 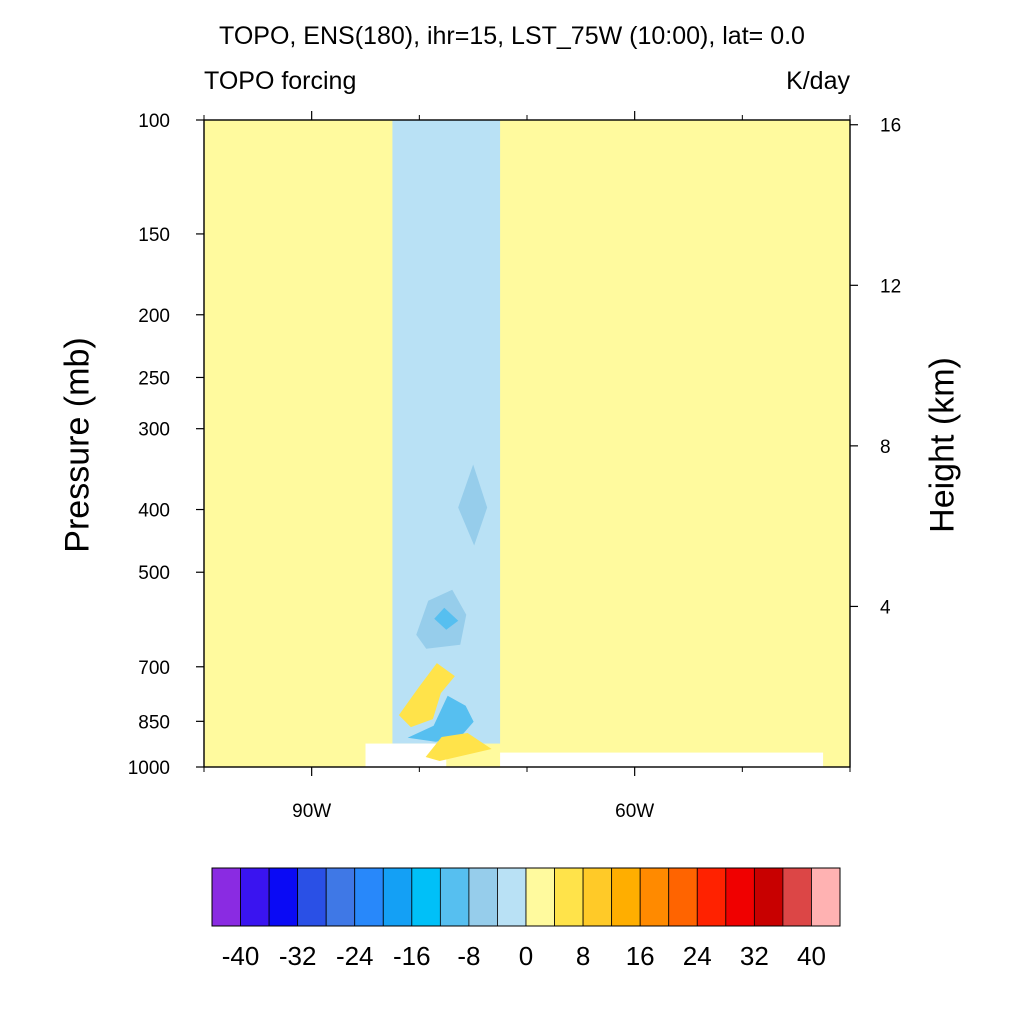 I want to click on colorbar-label: -40, so click(x=241, y=956).